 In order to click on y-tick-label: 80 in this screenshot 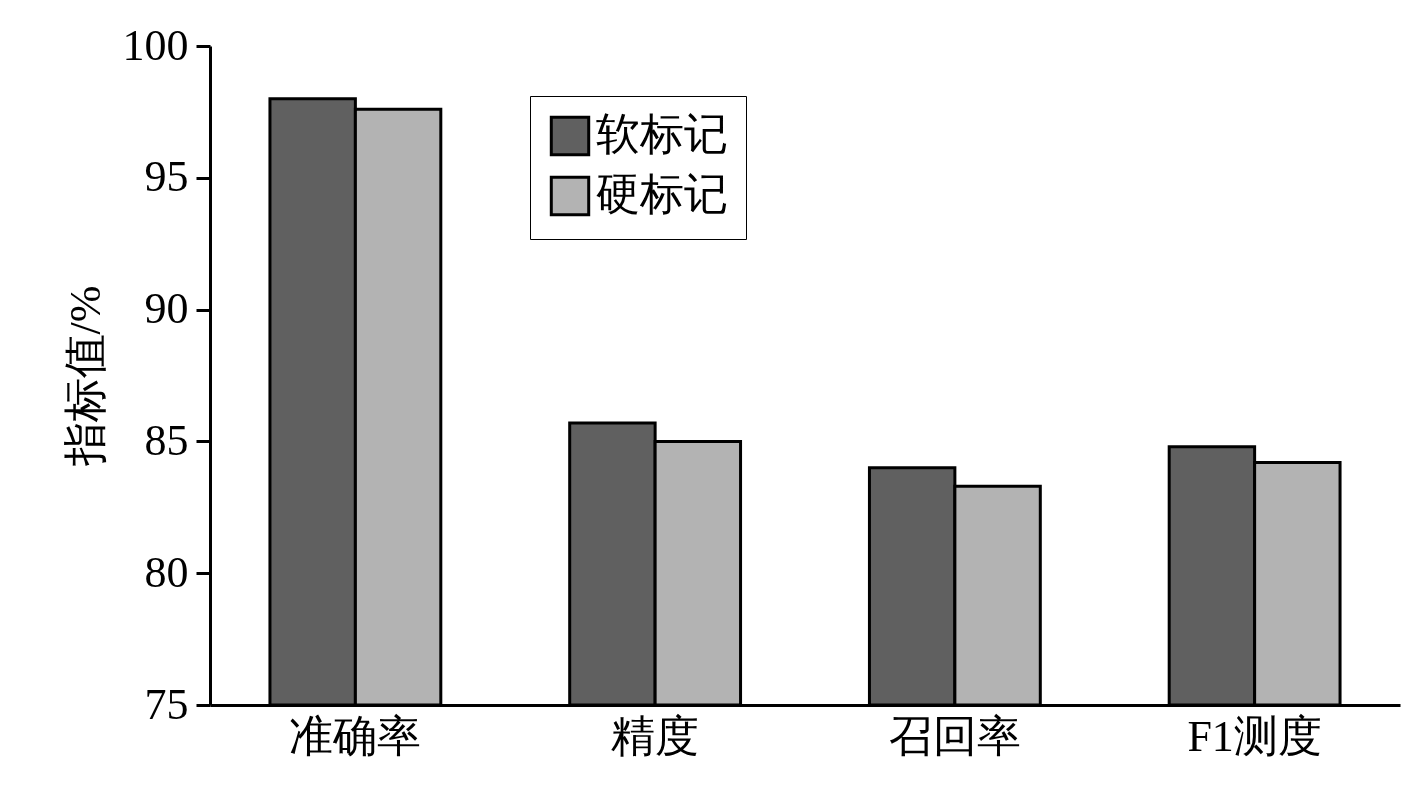, I will do `click(166, 572)`.